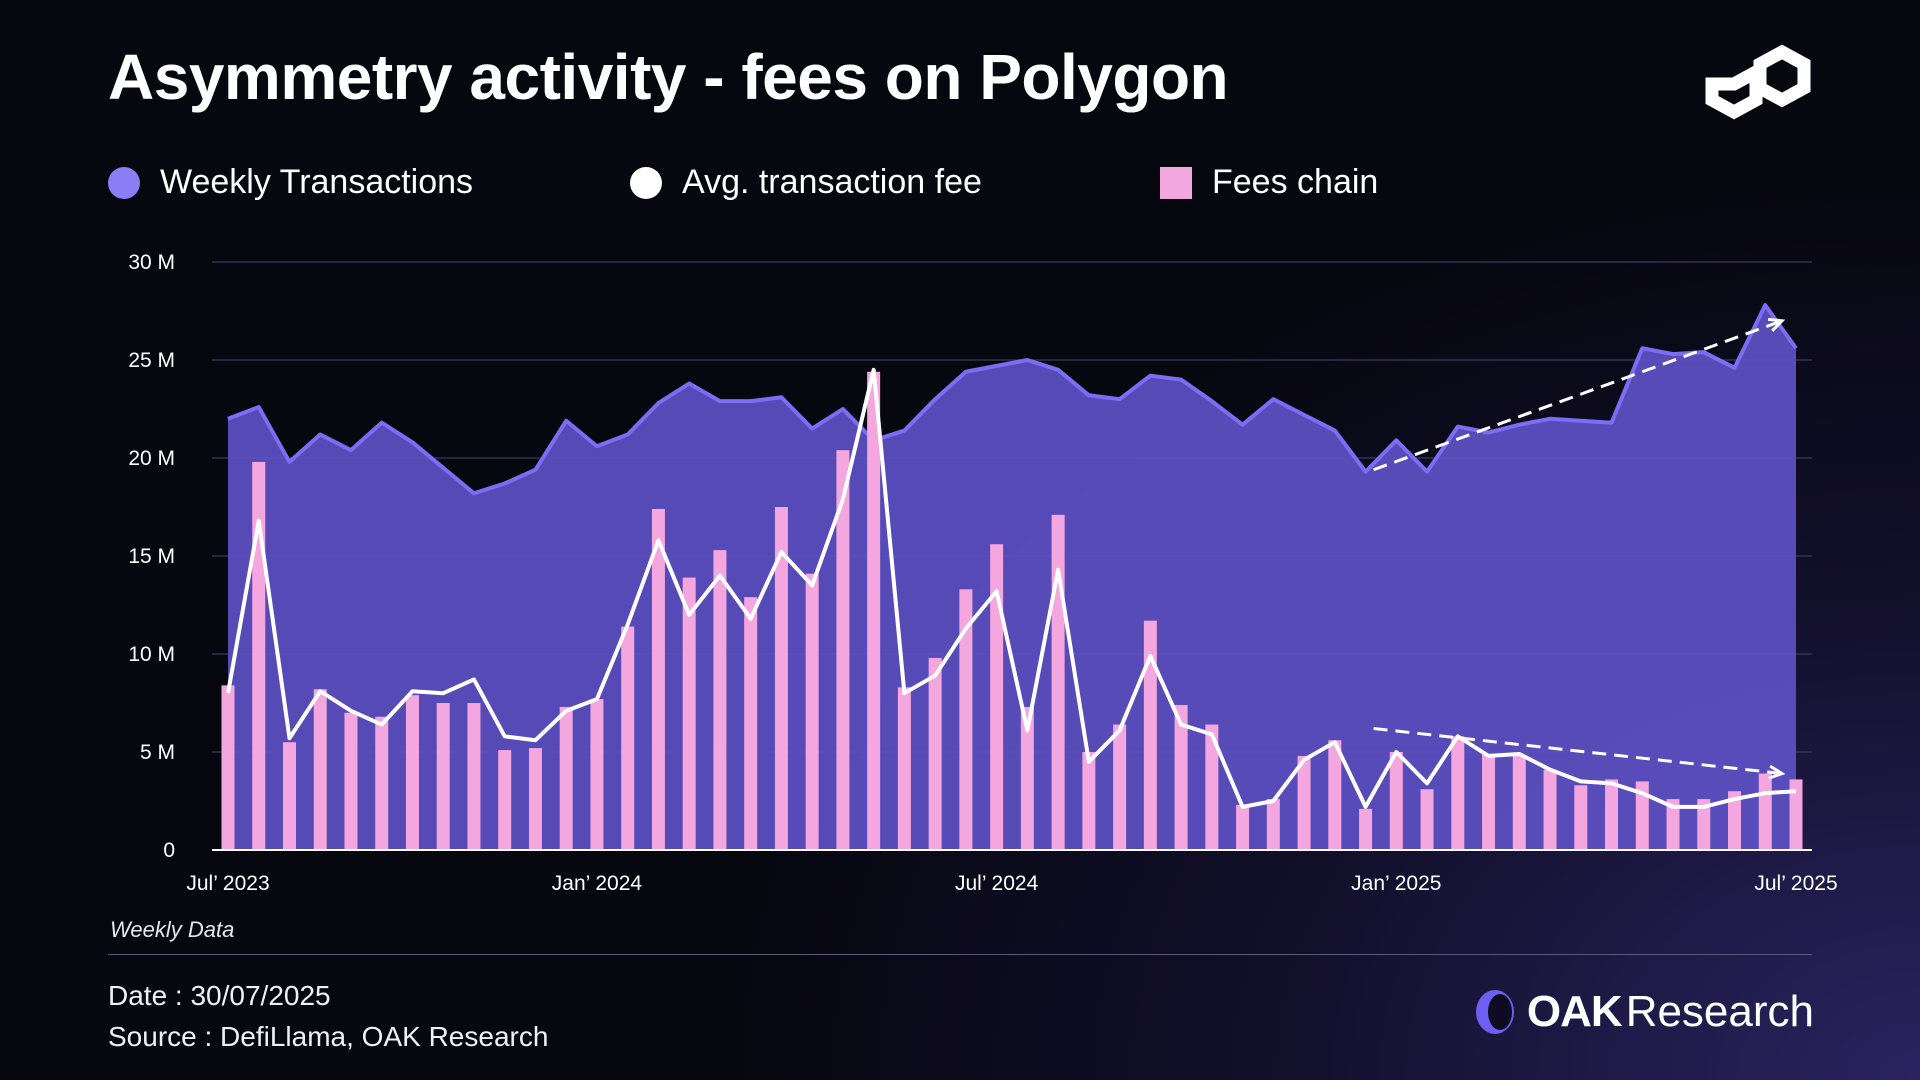 The image size is (1920, 1080). Describe the element at coordinates (169, 850) in the screenshot. I see `y-tick-label: 0` at that location.